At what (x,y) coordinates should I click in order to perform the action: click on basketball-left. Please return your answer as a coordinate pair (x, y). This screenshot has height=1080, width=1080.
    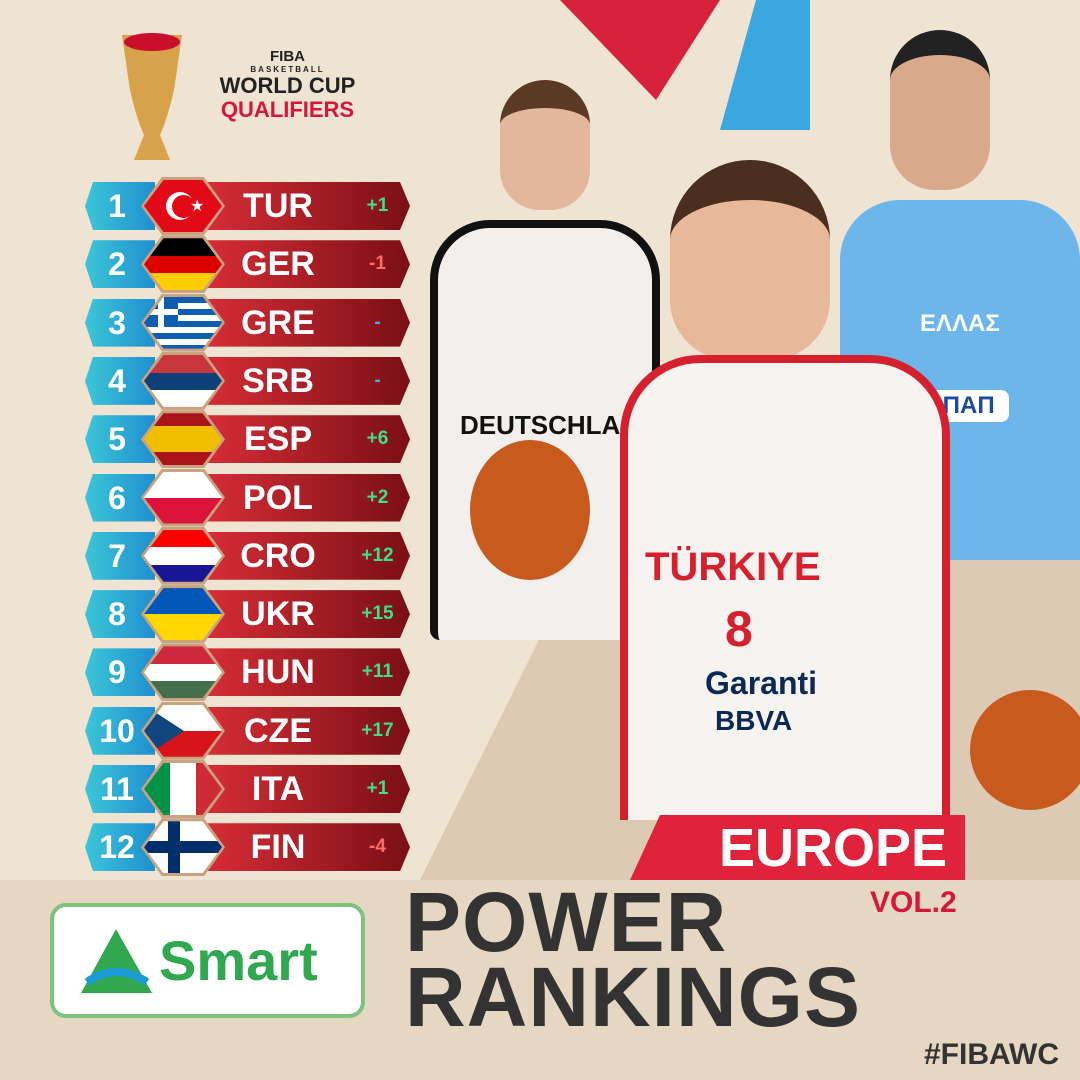
    Looking at the image, I should click on (530, 510).